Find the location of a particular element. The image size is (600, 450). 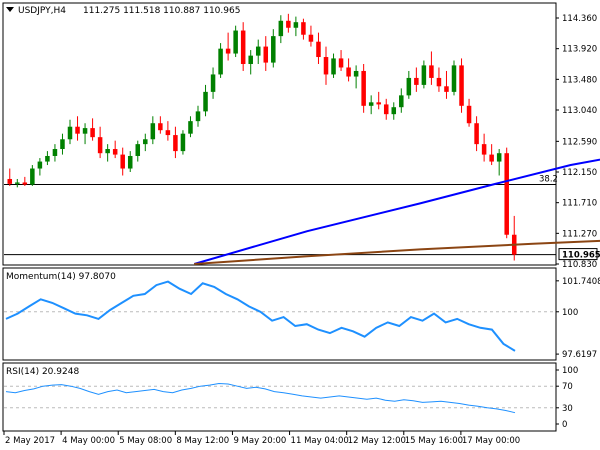

rsi-tick-label: 0 is located at coordinates (564, 425).